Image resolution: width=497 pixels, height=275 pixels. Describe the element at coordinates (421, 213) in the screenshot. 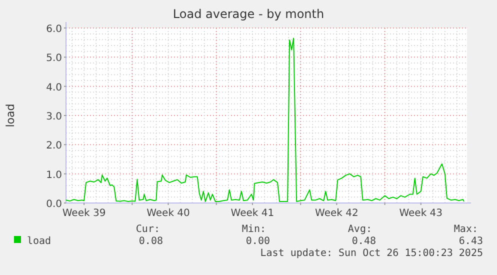

I see `x-tick-label: Week 43` at that location.